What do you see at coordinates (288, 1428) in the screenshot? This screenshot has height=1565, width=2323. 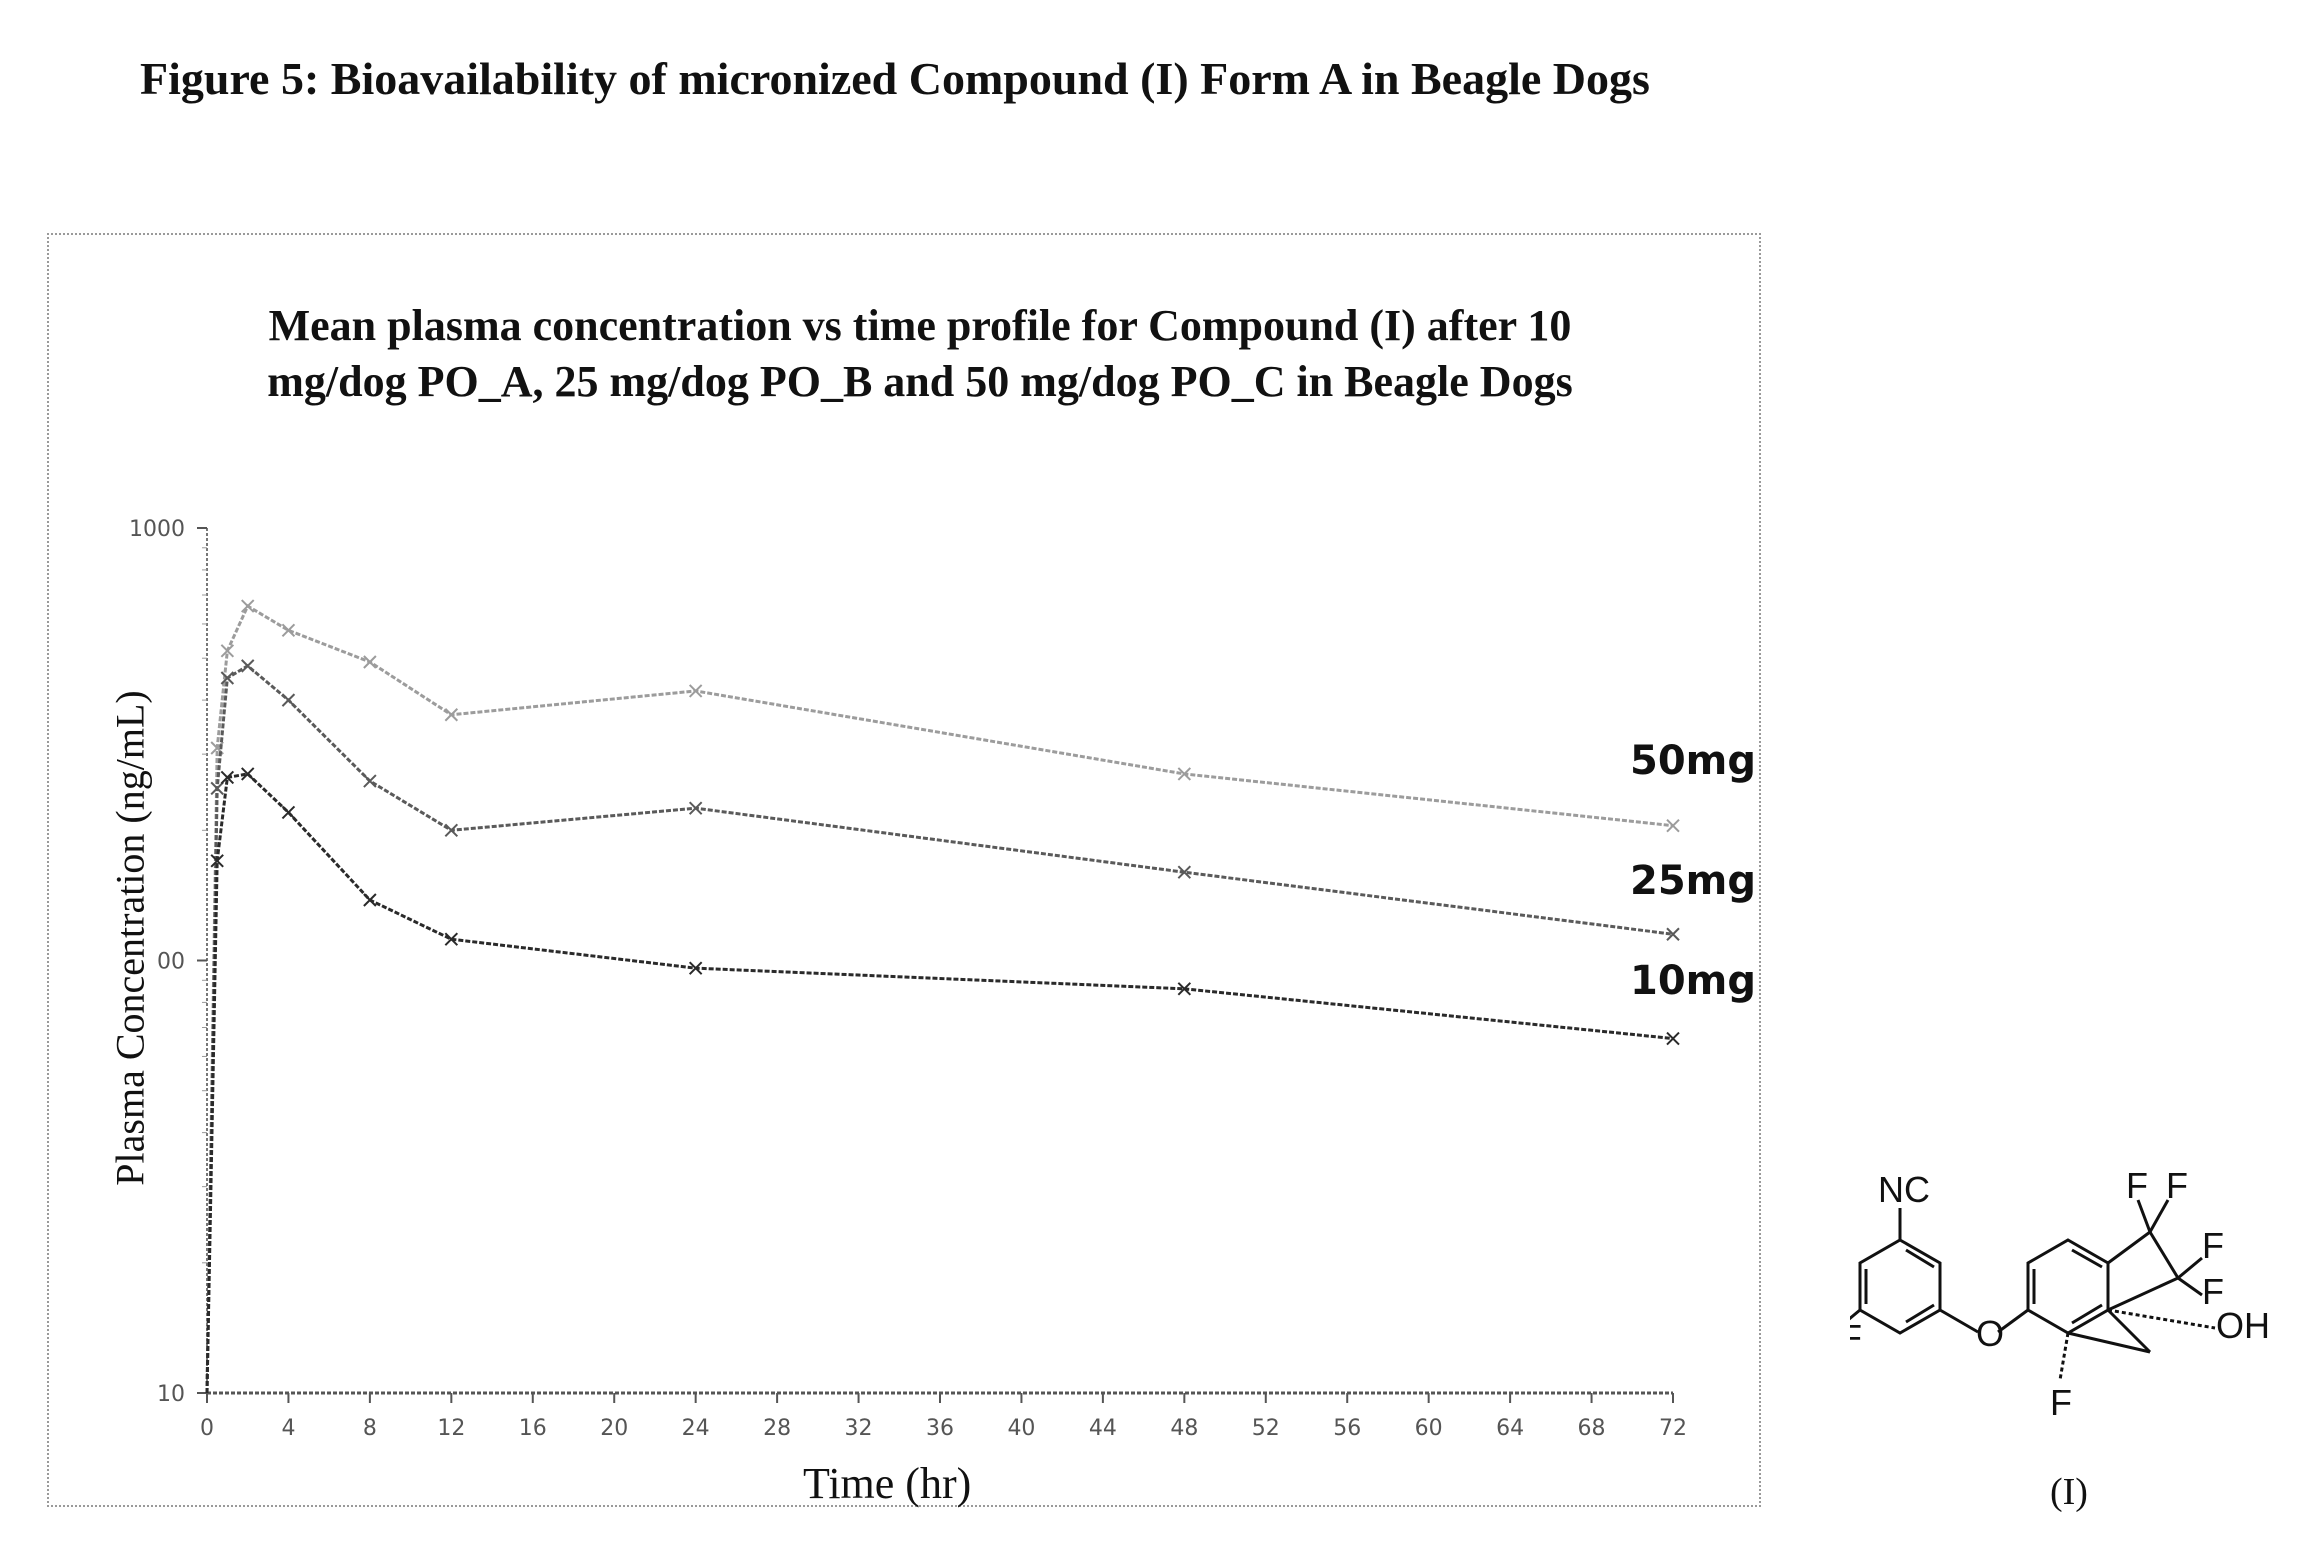 I see `x-tick-label: 4` at bounding box center [288, 1428].